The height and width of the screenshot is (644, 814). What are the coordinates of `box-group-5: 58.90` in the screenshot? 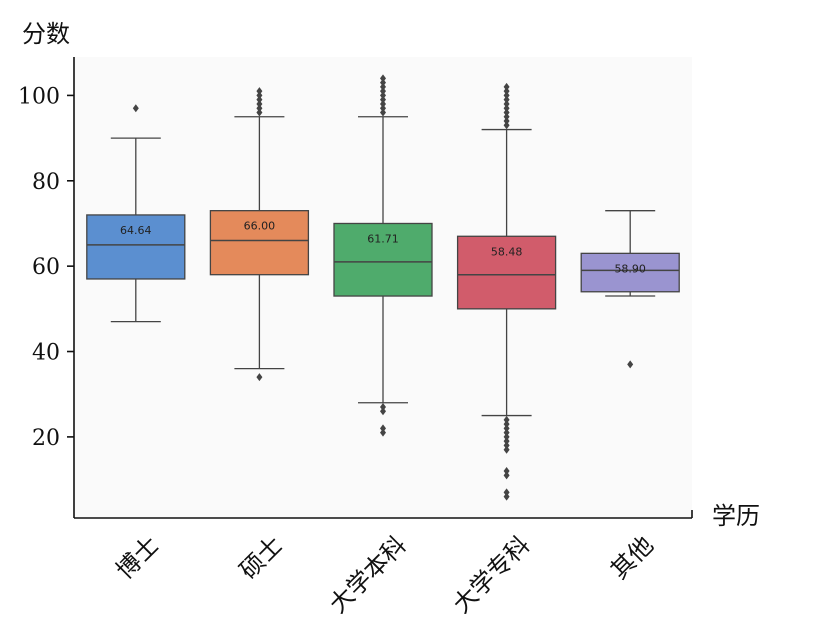 It's located at (630, 289).